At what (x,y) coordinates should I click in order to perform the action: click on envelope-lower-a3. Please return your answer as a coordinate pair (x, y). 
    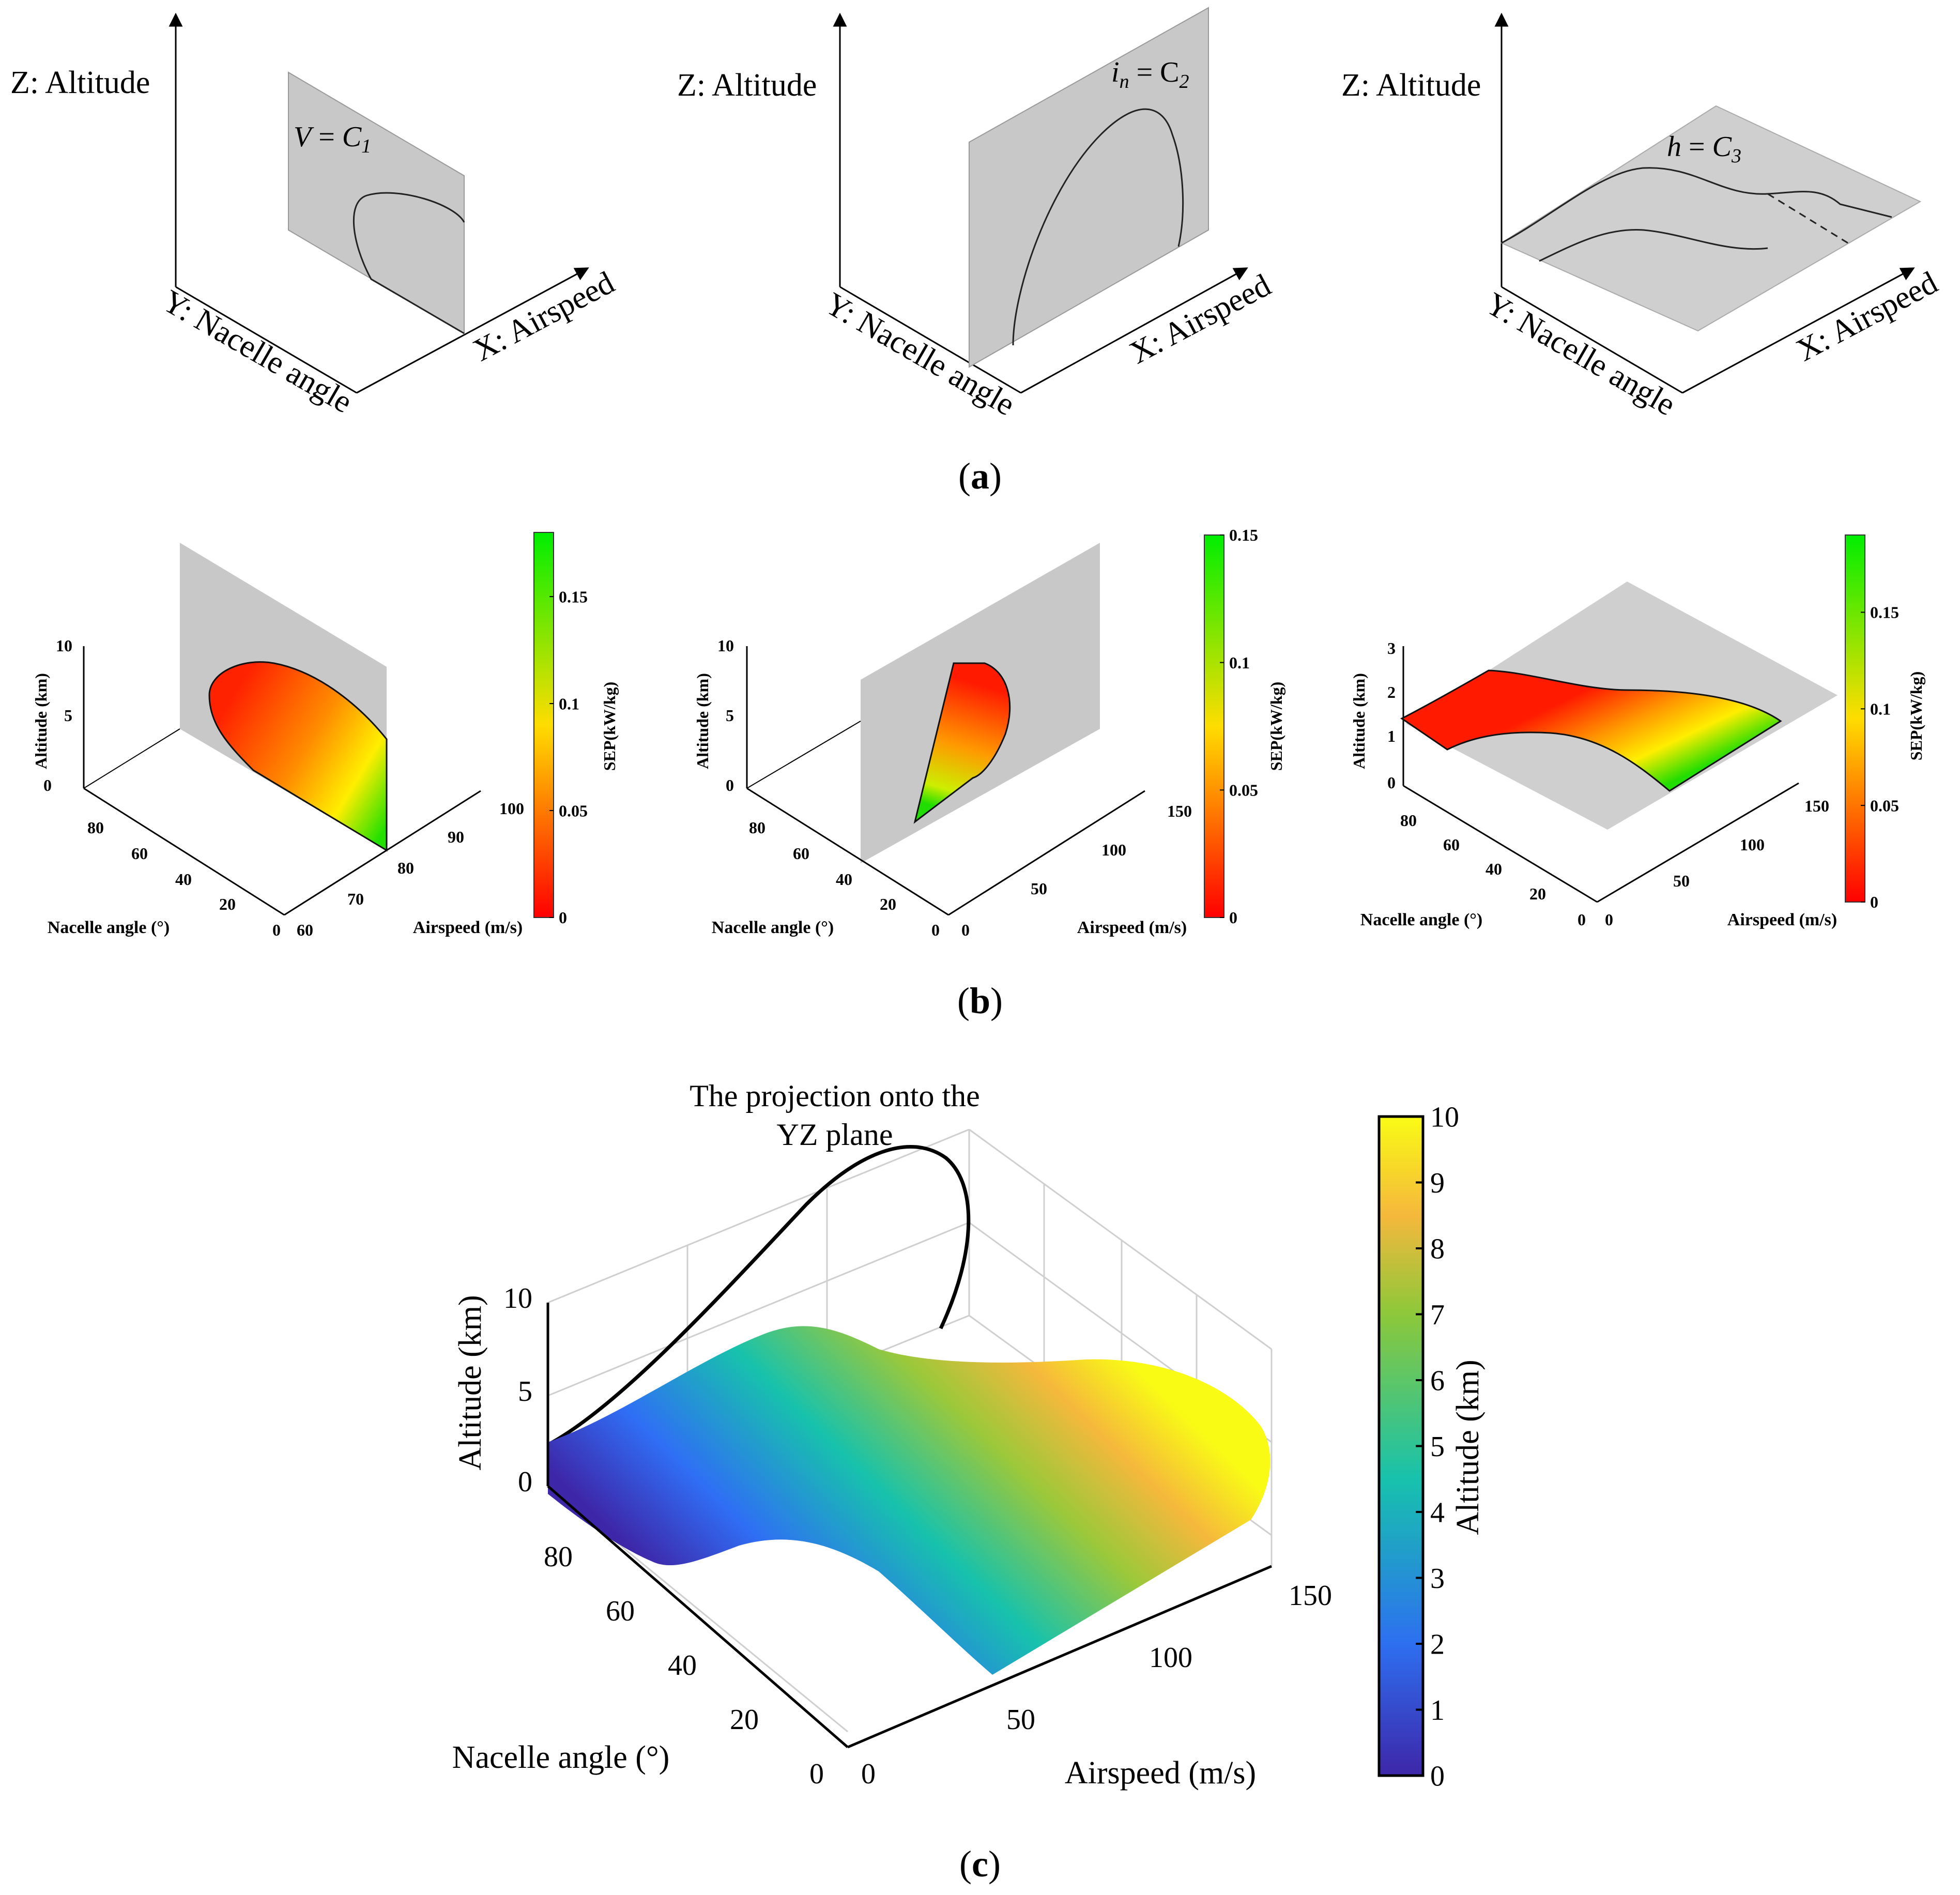
    Looking at the image, I should click on (1653, 245).